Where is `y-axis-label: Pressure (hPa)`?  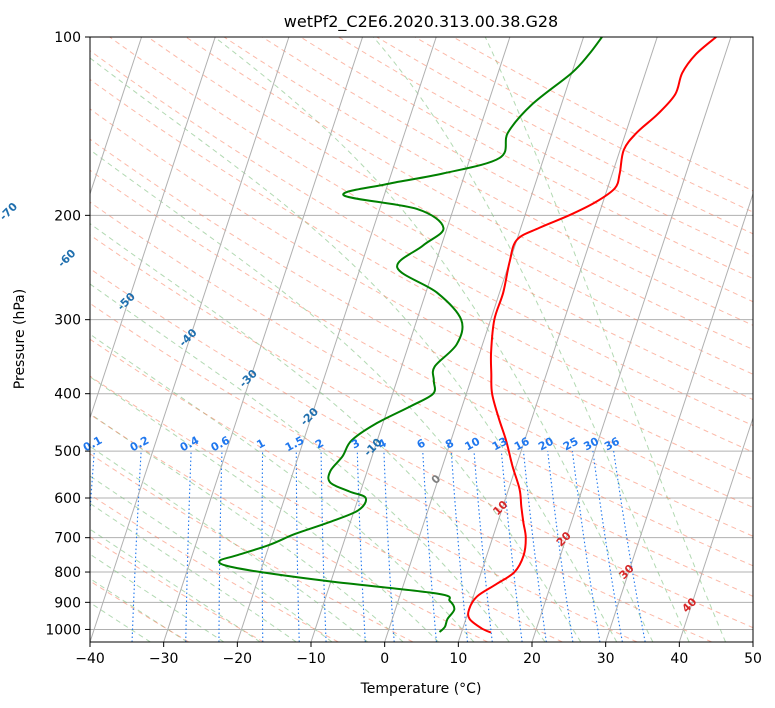 y-axis-label: Pressure (hPa) is located at coordinates (20, 339).